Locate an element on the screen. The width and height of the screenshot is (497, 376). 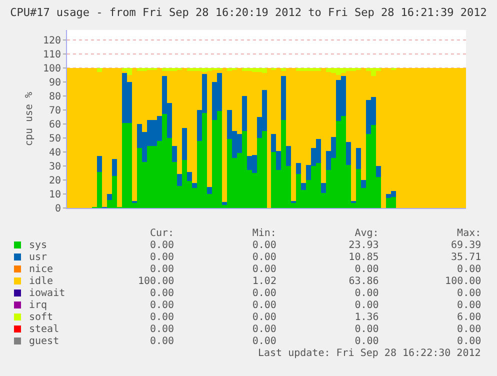
chart-title: CPU#17 usage - from Fri Sep 28 16:20:19 2012 to Fri Sep 28 16:21:39 2012 is located at coordinates (248, 12).